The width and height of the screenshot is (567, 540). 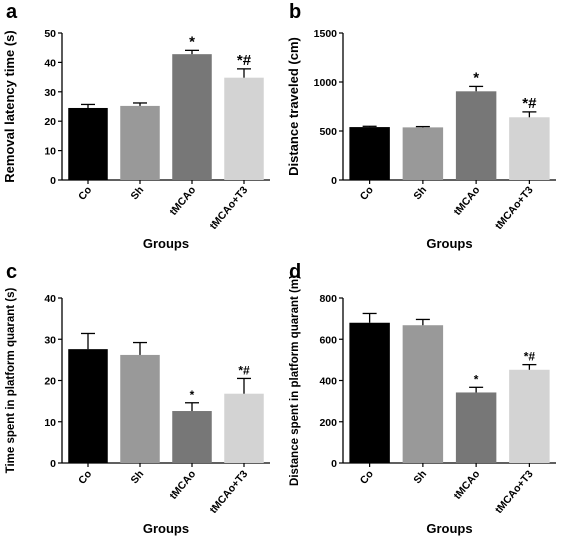 I want to click on y-tick-label: 800, so click(x=328, y=299).